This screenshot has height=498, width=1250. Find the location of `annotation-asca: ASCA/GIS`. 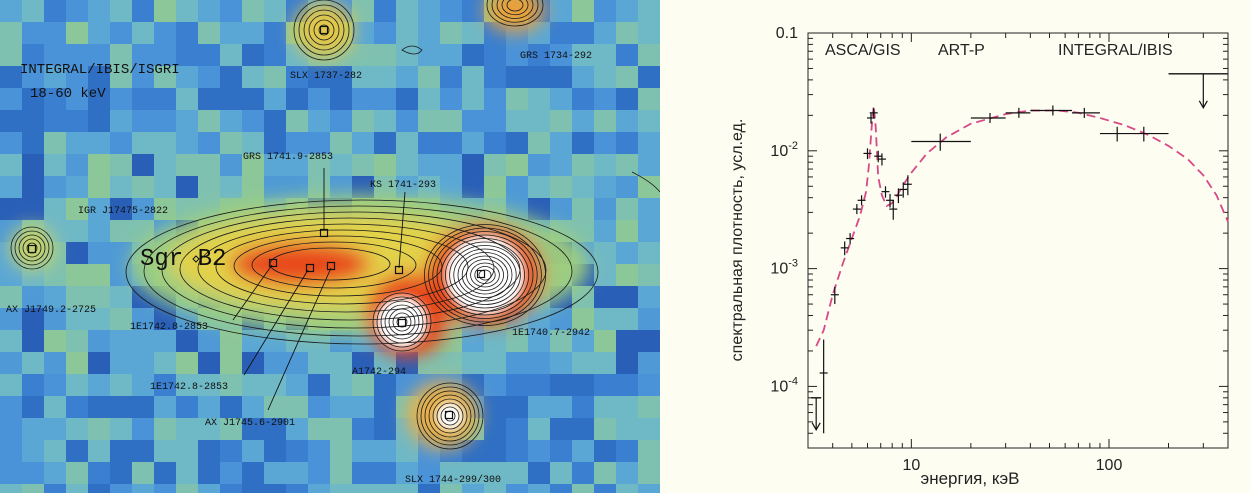

annotation-asca: ASCA/GIS is located at coordinates (863, 50).